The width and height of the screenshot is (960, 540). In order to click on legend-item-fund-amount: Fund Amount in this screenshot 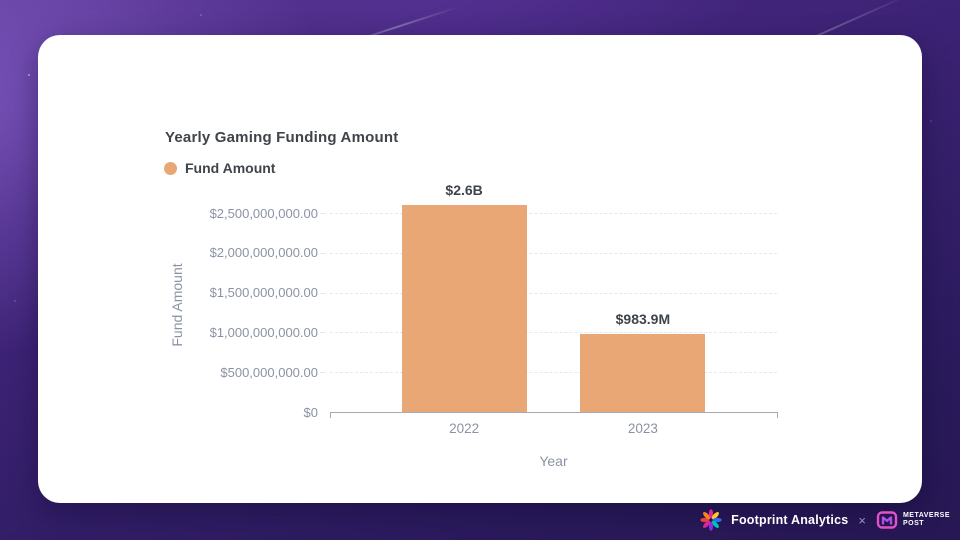, I will do `click(219, 168)`.